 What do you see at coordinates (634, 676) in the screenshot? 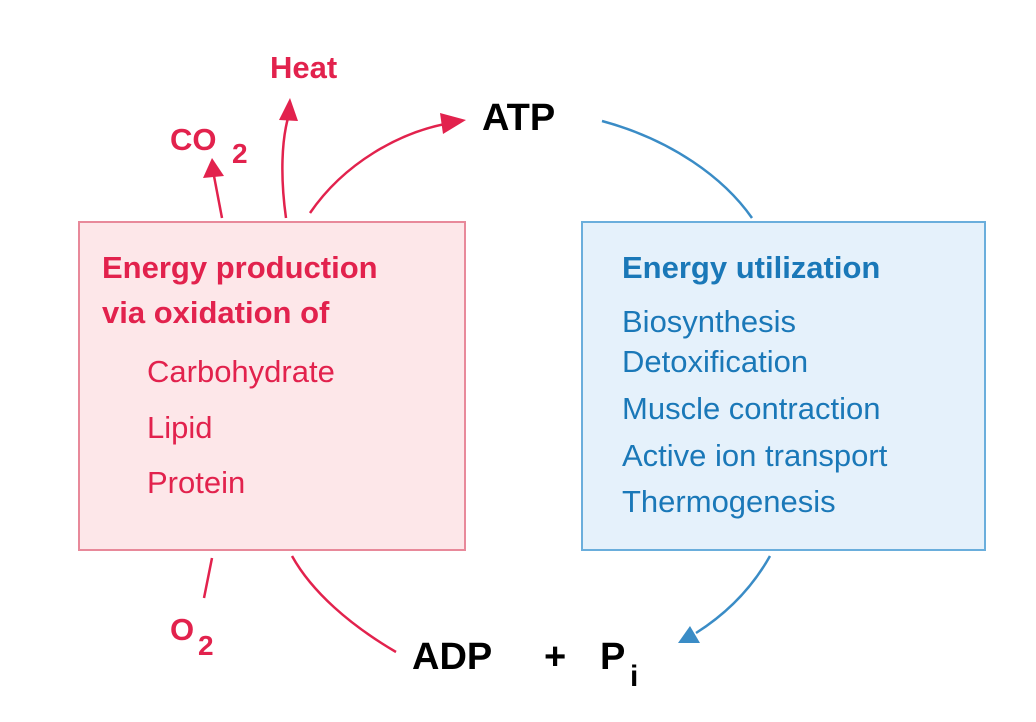
I see `phosphate-subscript: i` at bounding box center [634, 676].